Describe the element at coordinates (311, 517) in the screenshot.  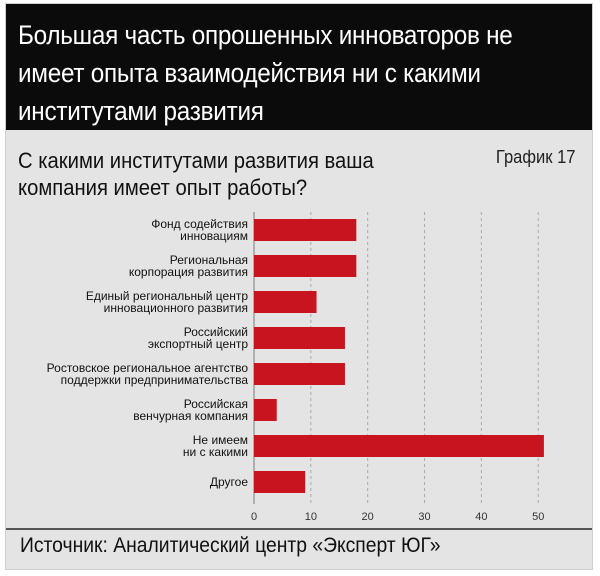
I see `x-tick-label: 10` at that location.